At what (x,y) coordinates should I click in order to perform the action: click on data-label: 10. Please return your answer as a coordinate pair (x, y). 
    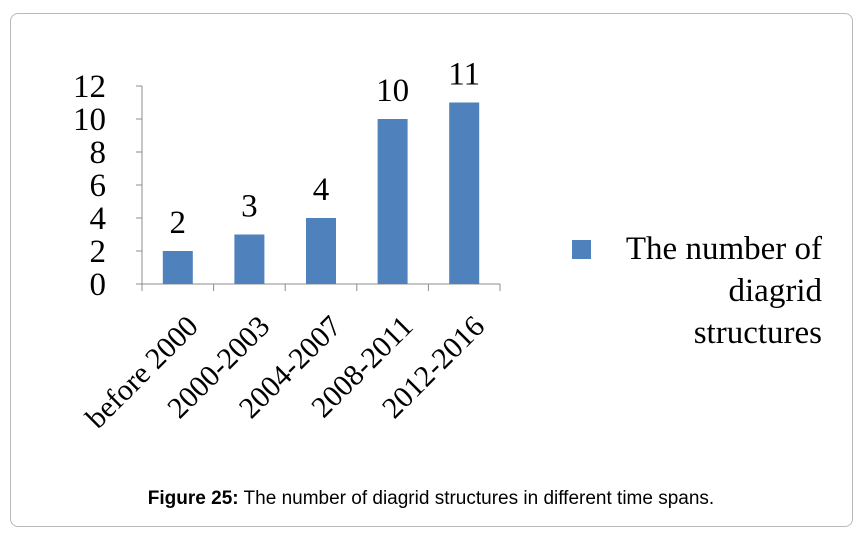
    Looking at the image, I should click on (392, 91).